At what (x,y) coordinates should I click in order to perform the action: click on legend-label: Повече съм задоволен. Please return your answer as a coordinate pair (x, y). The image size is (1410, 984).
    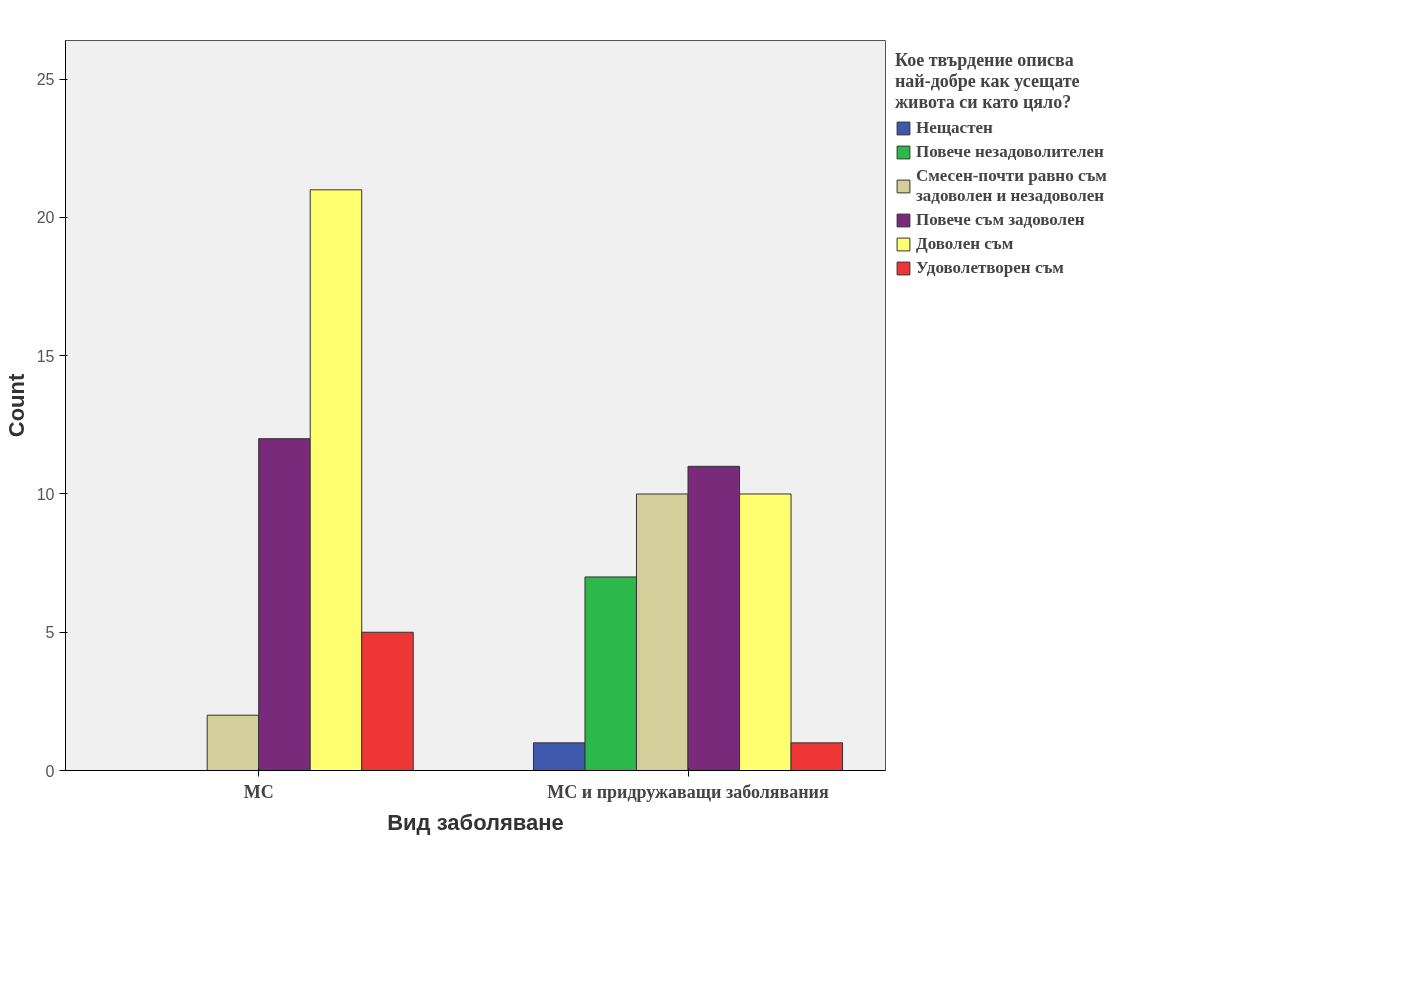
    Looking at the image, I should click on (1000, 220).